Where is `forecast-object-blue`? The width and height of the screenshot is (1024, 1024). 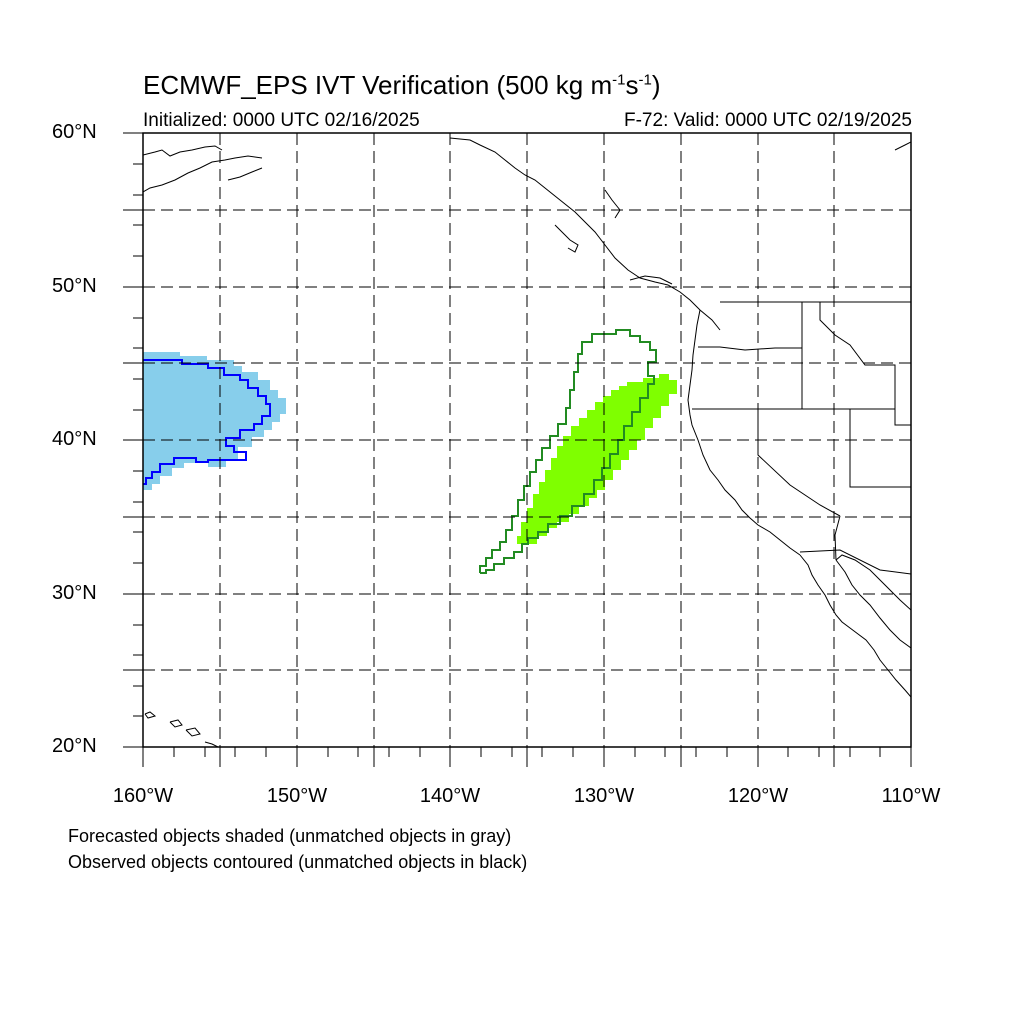
forecast-object-blue is located at coordinates (214, 421).